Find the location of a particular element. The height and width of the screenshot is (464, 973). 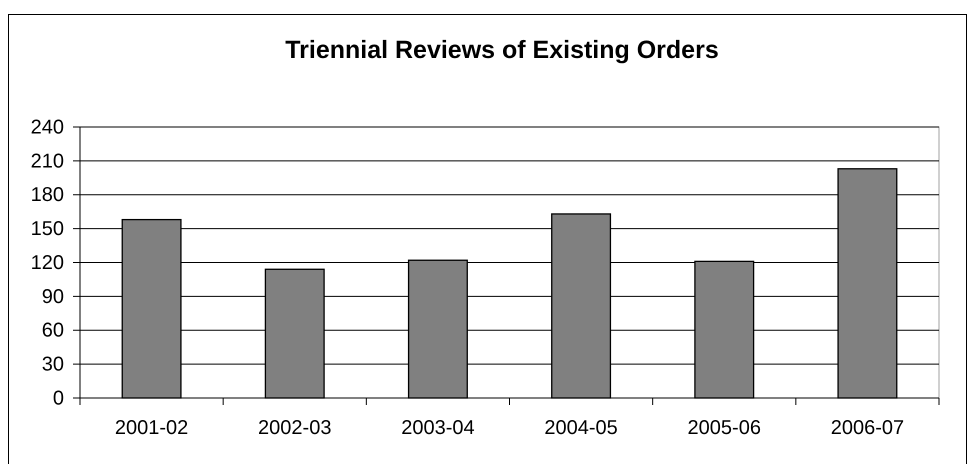

y-tick-label: 90 is located at coordinates (53, 297).